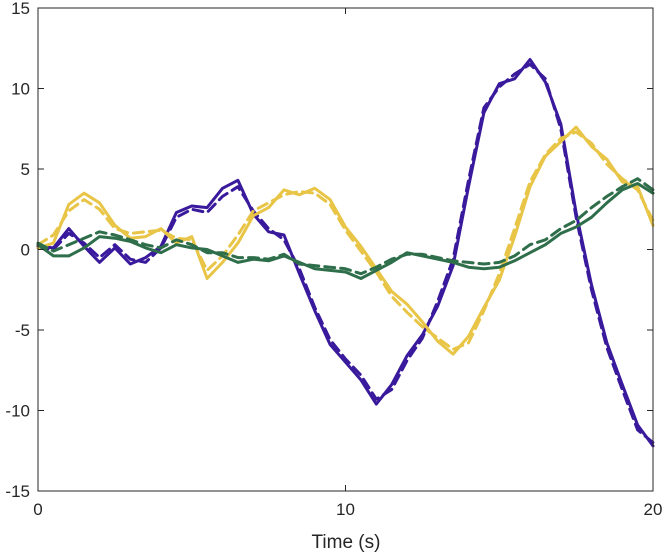  What do you see at coordinates (17, 491) in the screenshot?
I see `y-tick-label: -15` at bounding box center [17, 491].